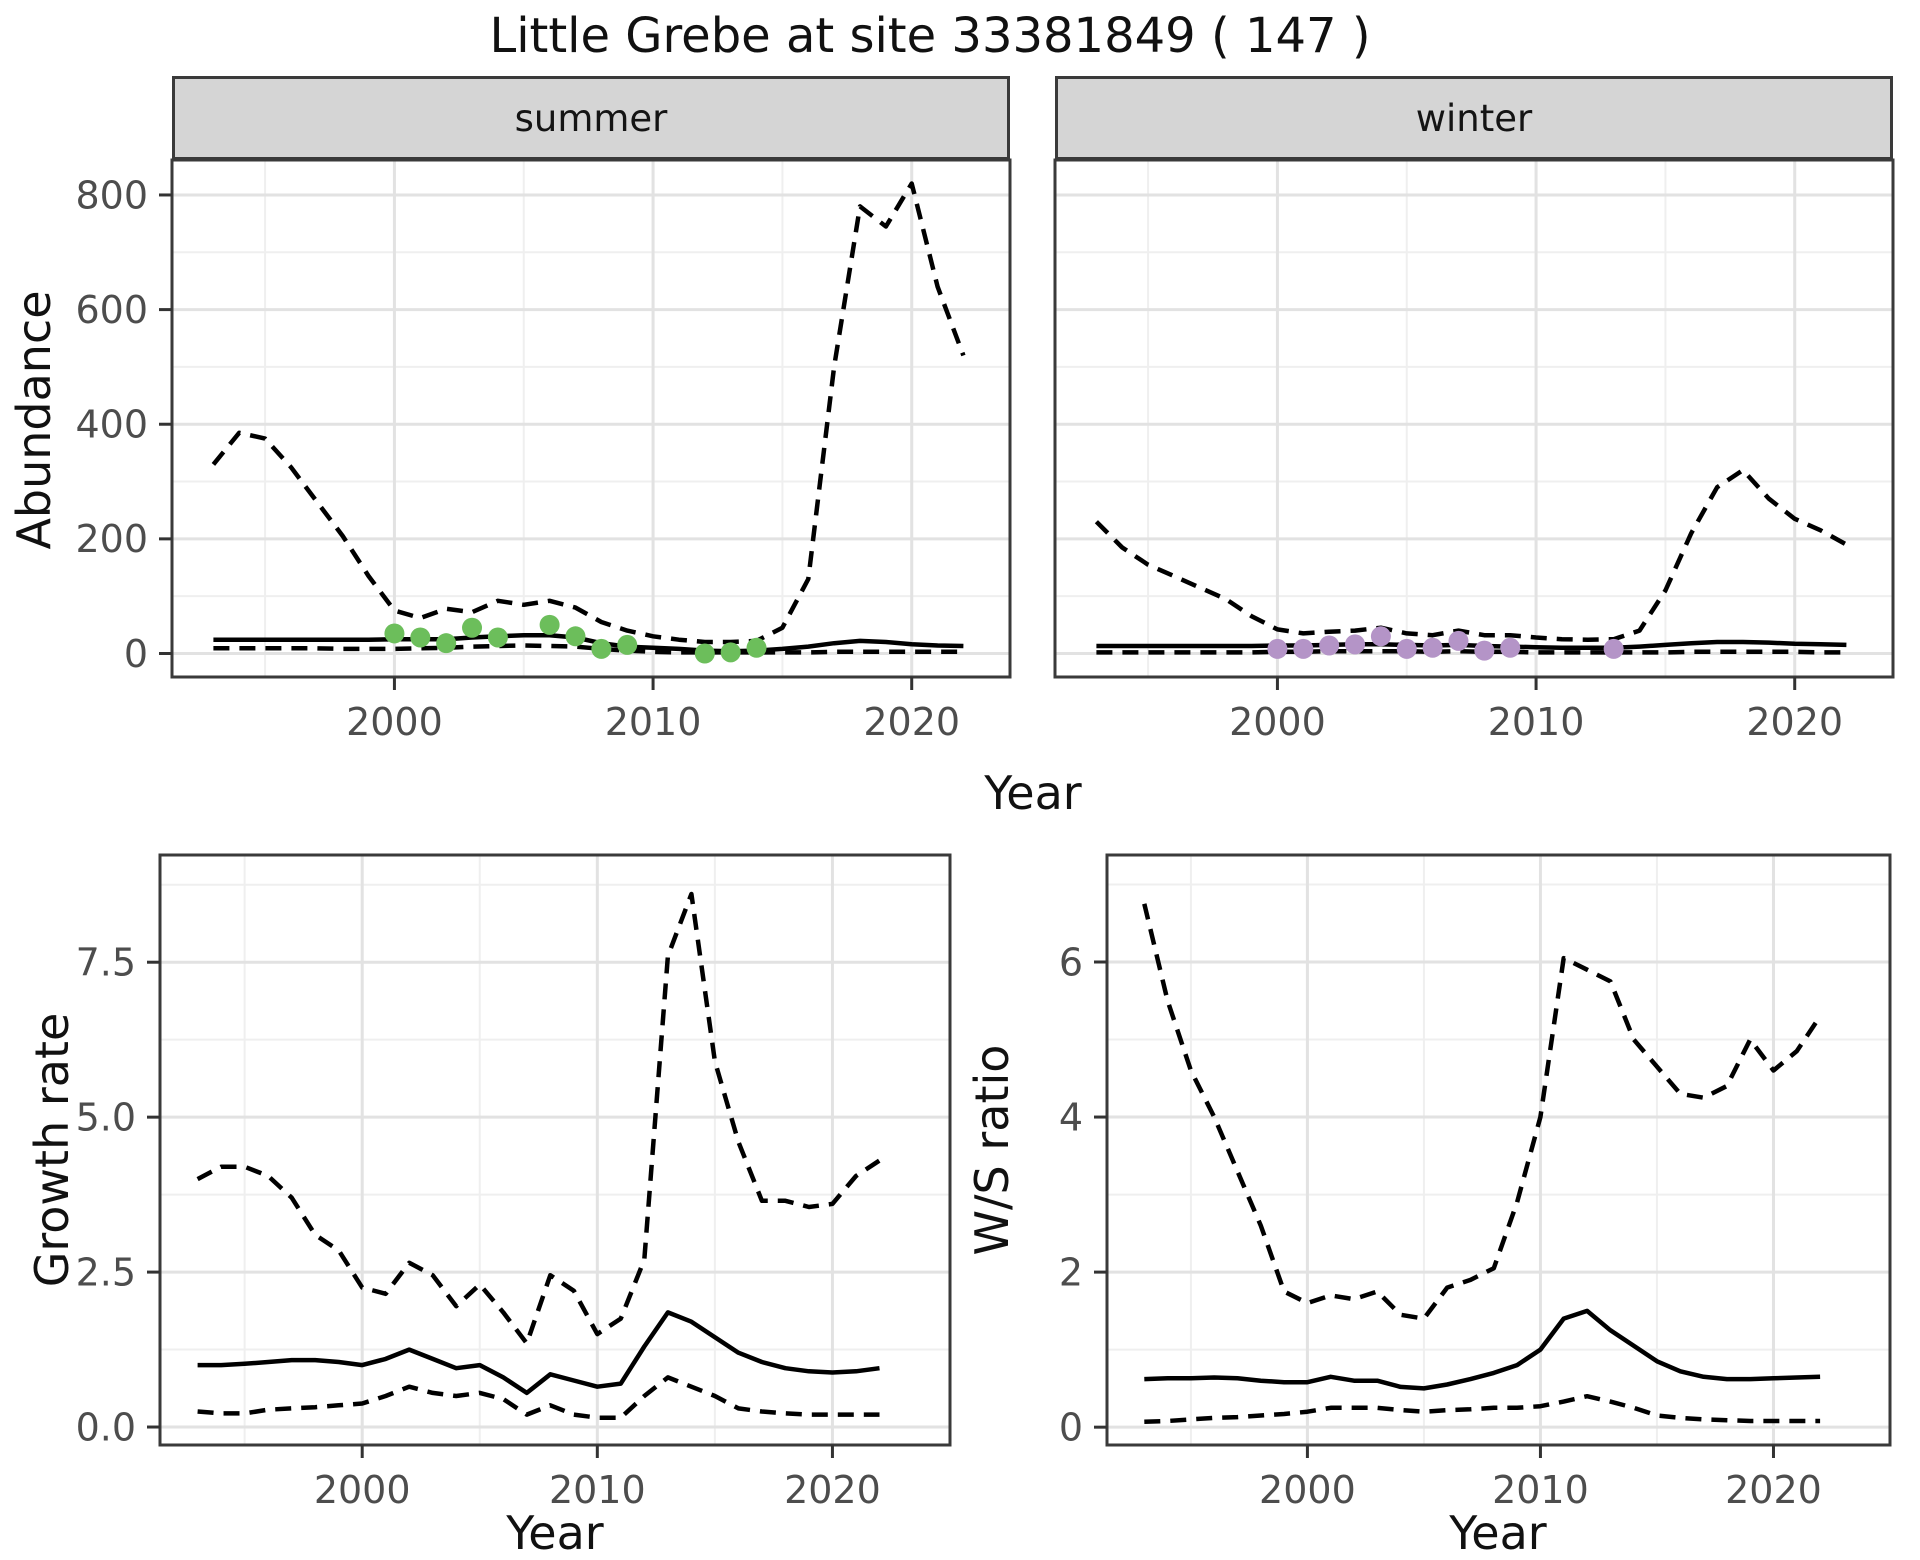 The height and width of the screenshot is (1560, 1920). Describe the element at coordinates (111, 539) in the screenshot. I see `y-tick-label: 200` at that location.